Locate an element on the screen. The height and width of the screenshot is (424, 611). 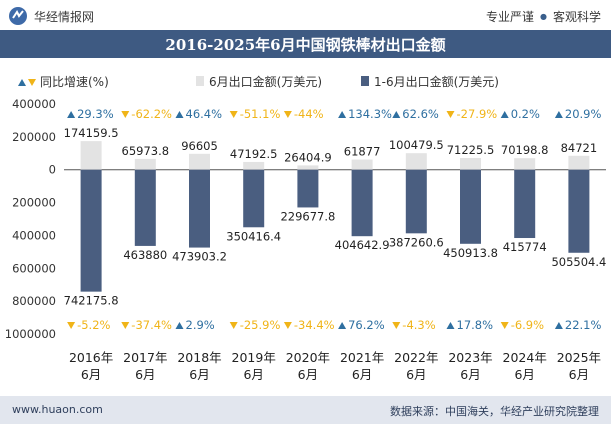
growth-cumulative-label: -34.4% is located at coordinates (314, 325).